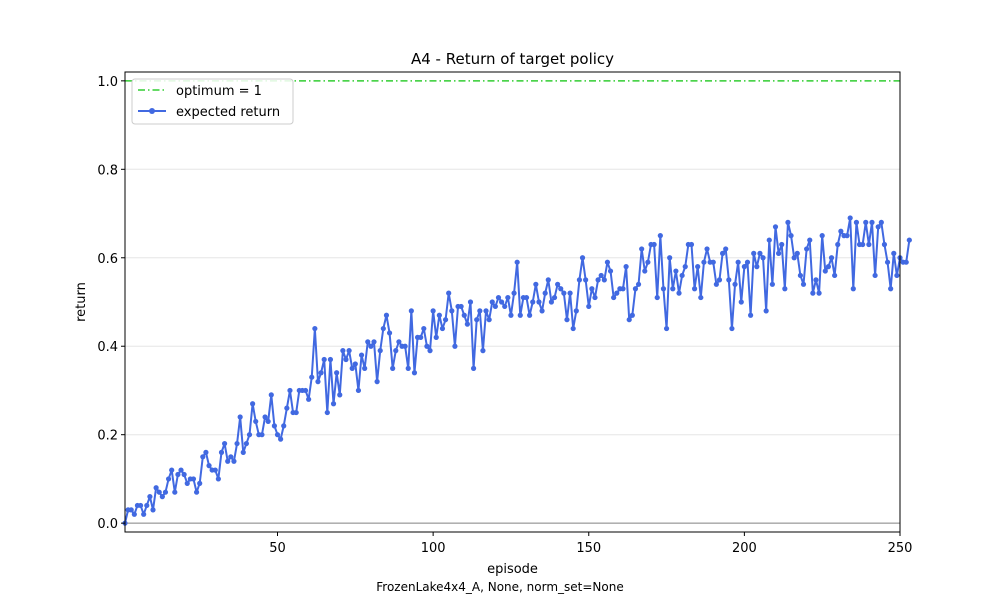 The width and height of the screenshot is (1000, 600). I want to click on y-tick-label: 0.8, so click(107, 170).